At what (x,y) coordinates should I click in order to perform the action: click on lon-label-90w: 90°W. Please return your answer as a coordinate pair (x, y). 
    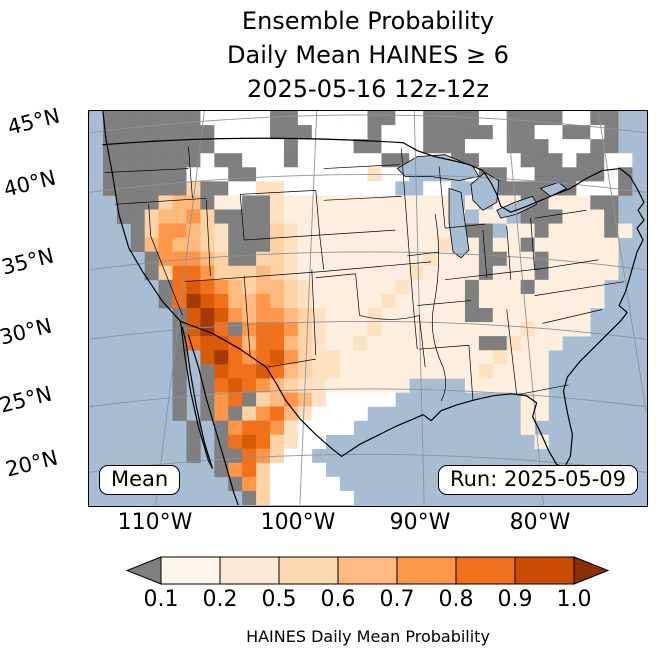
    Looking at the image, I should click on (420, 522).